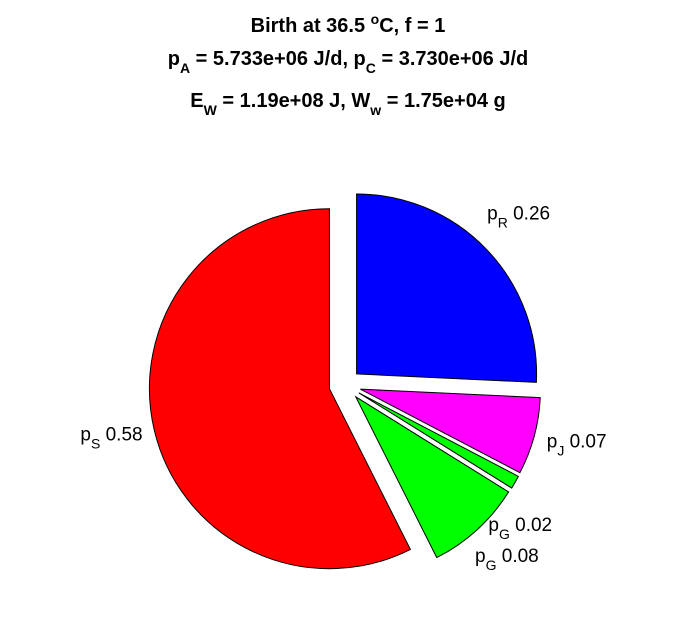 The image size is (696, 618). I want to click on title-line-1: Birth at 36.5 oC, f = 1, so click(348, 24).